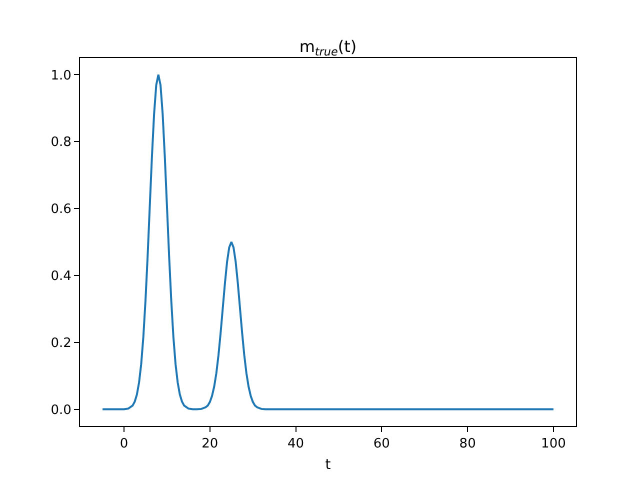 Image resolution: width=640 pixels, height=480 pixels. I want to click on y-tick-label: 0.8, so click(61, 142).